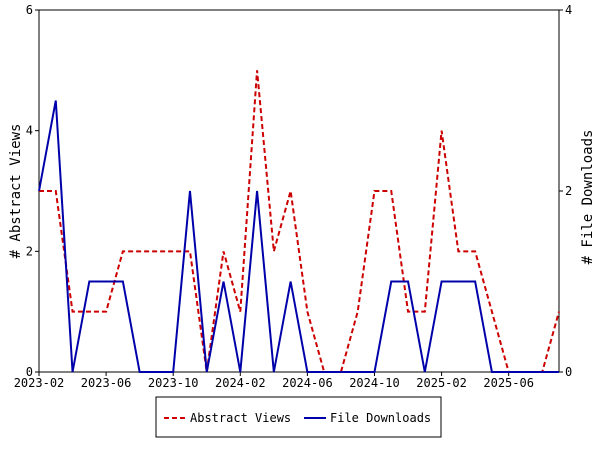  What do you see at coordinates (568, 372) in the screenshot?
I see `right-tick-label: 0` at bounding box center [568, 372].